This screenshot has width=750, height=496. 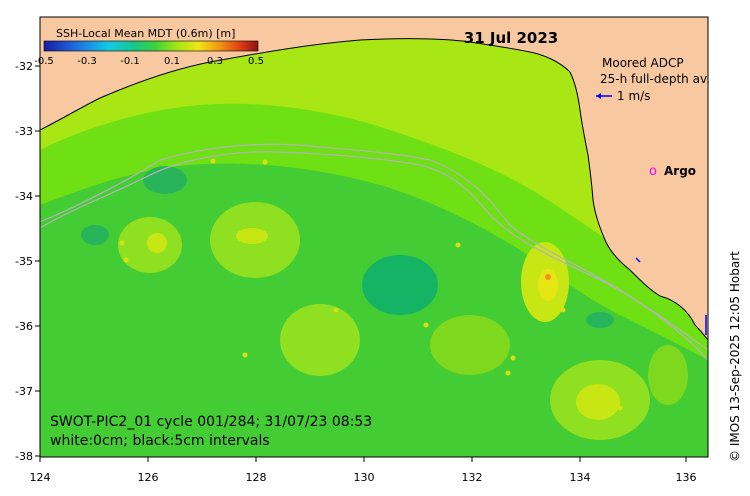 I want to click on y-tick-label: -32, so click(x=24, y=66).